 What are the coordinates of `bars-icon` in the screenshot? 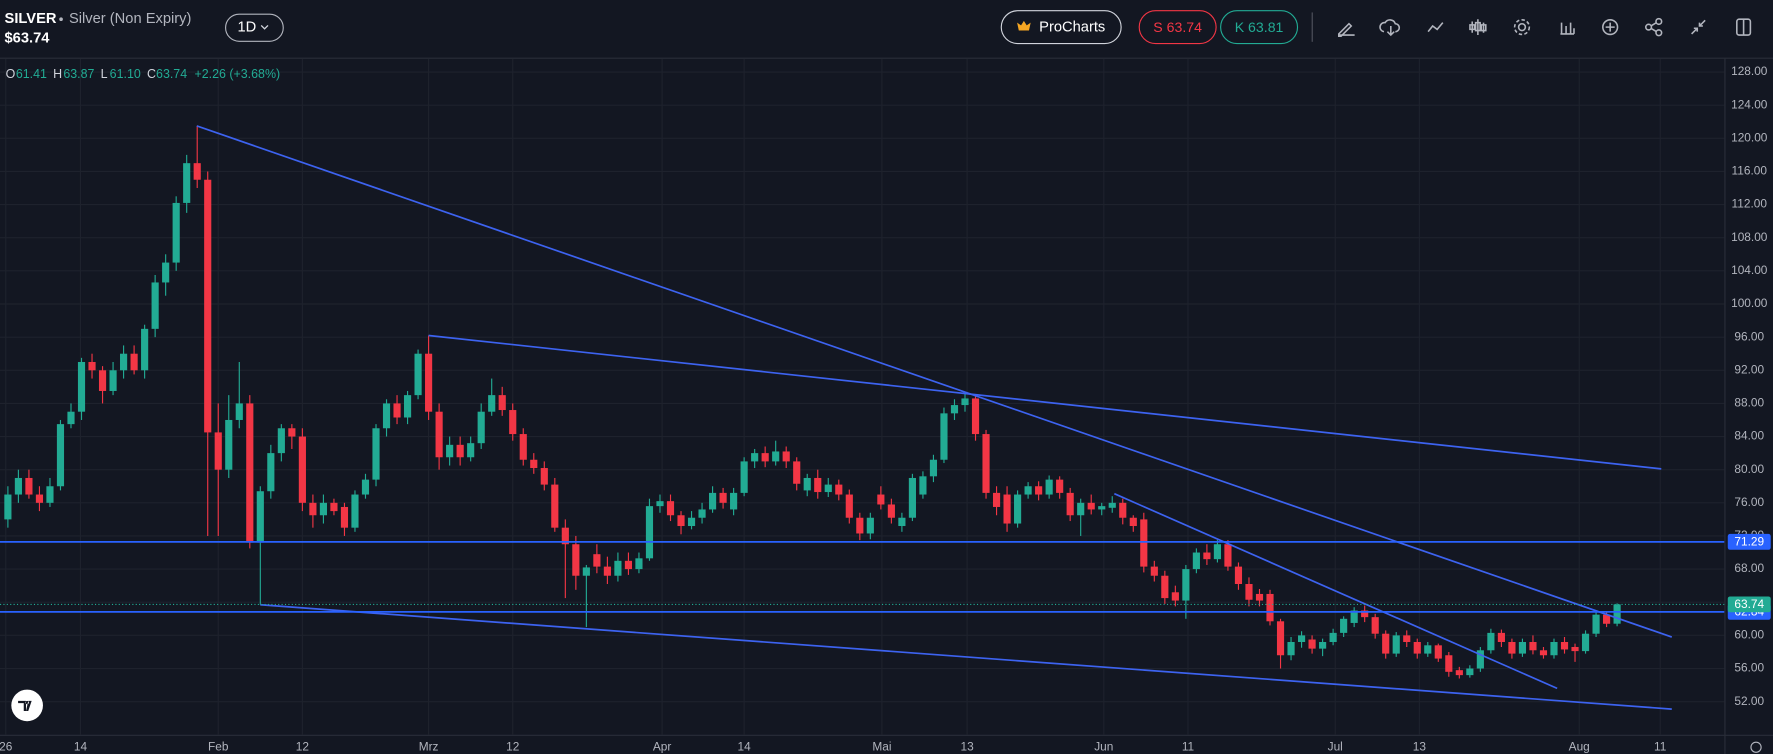 It's located at (1567, 28).